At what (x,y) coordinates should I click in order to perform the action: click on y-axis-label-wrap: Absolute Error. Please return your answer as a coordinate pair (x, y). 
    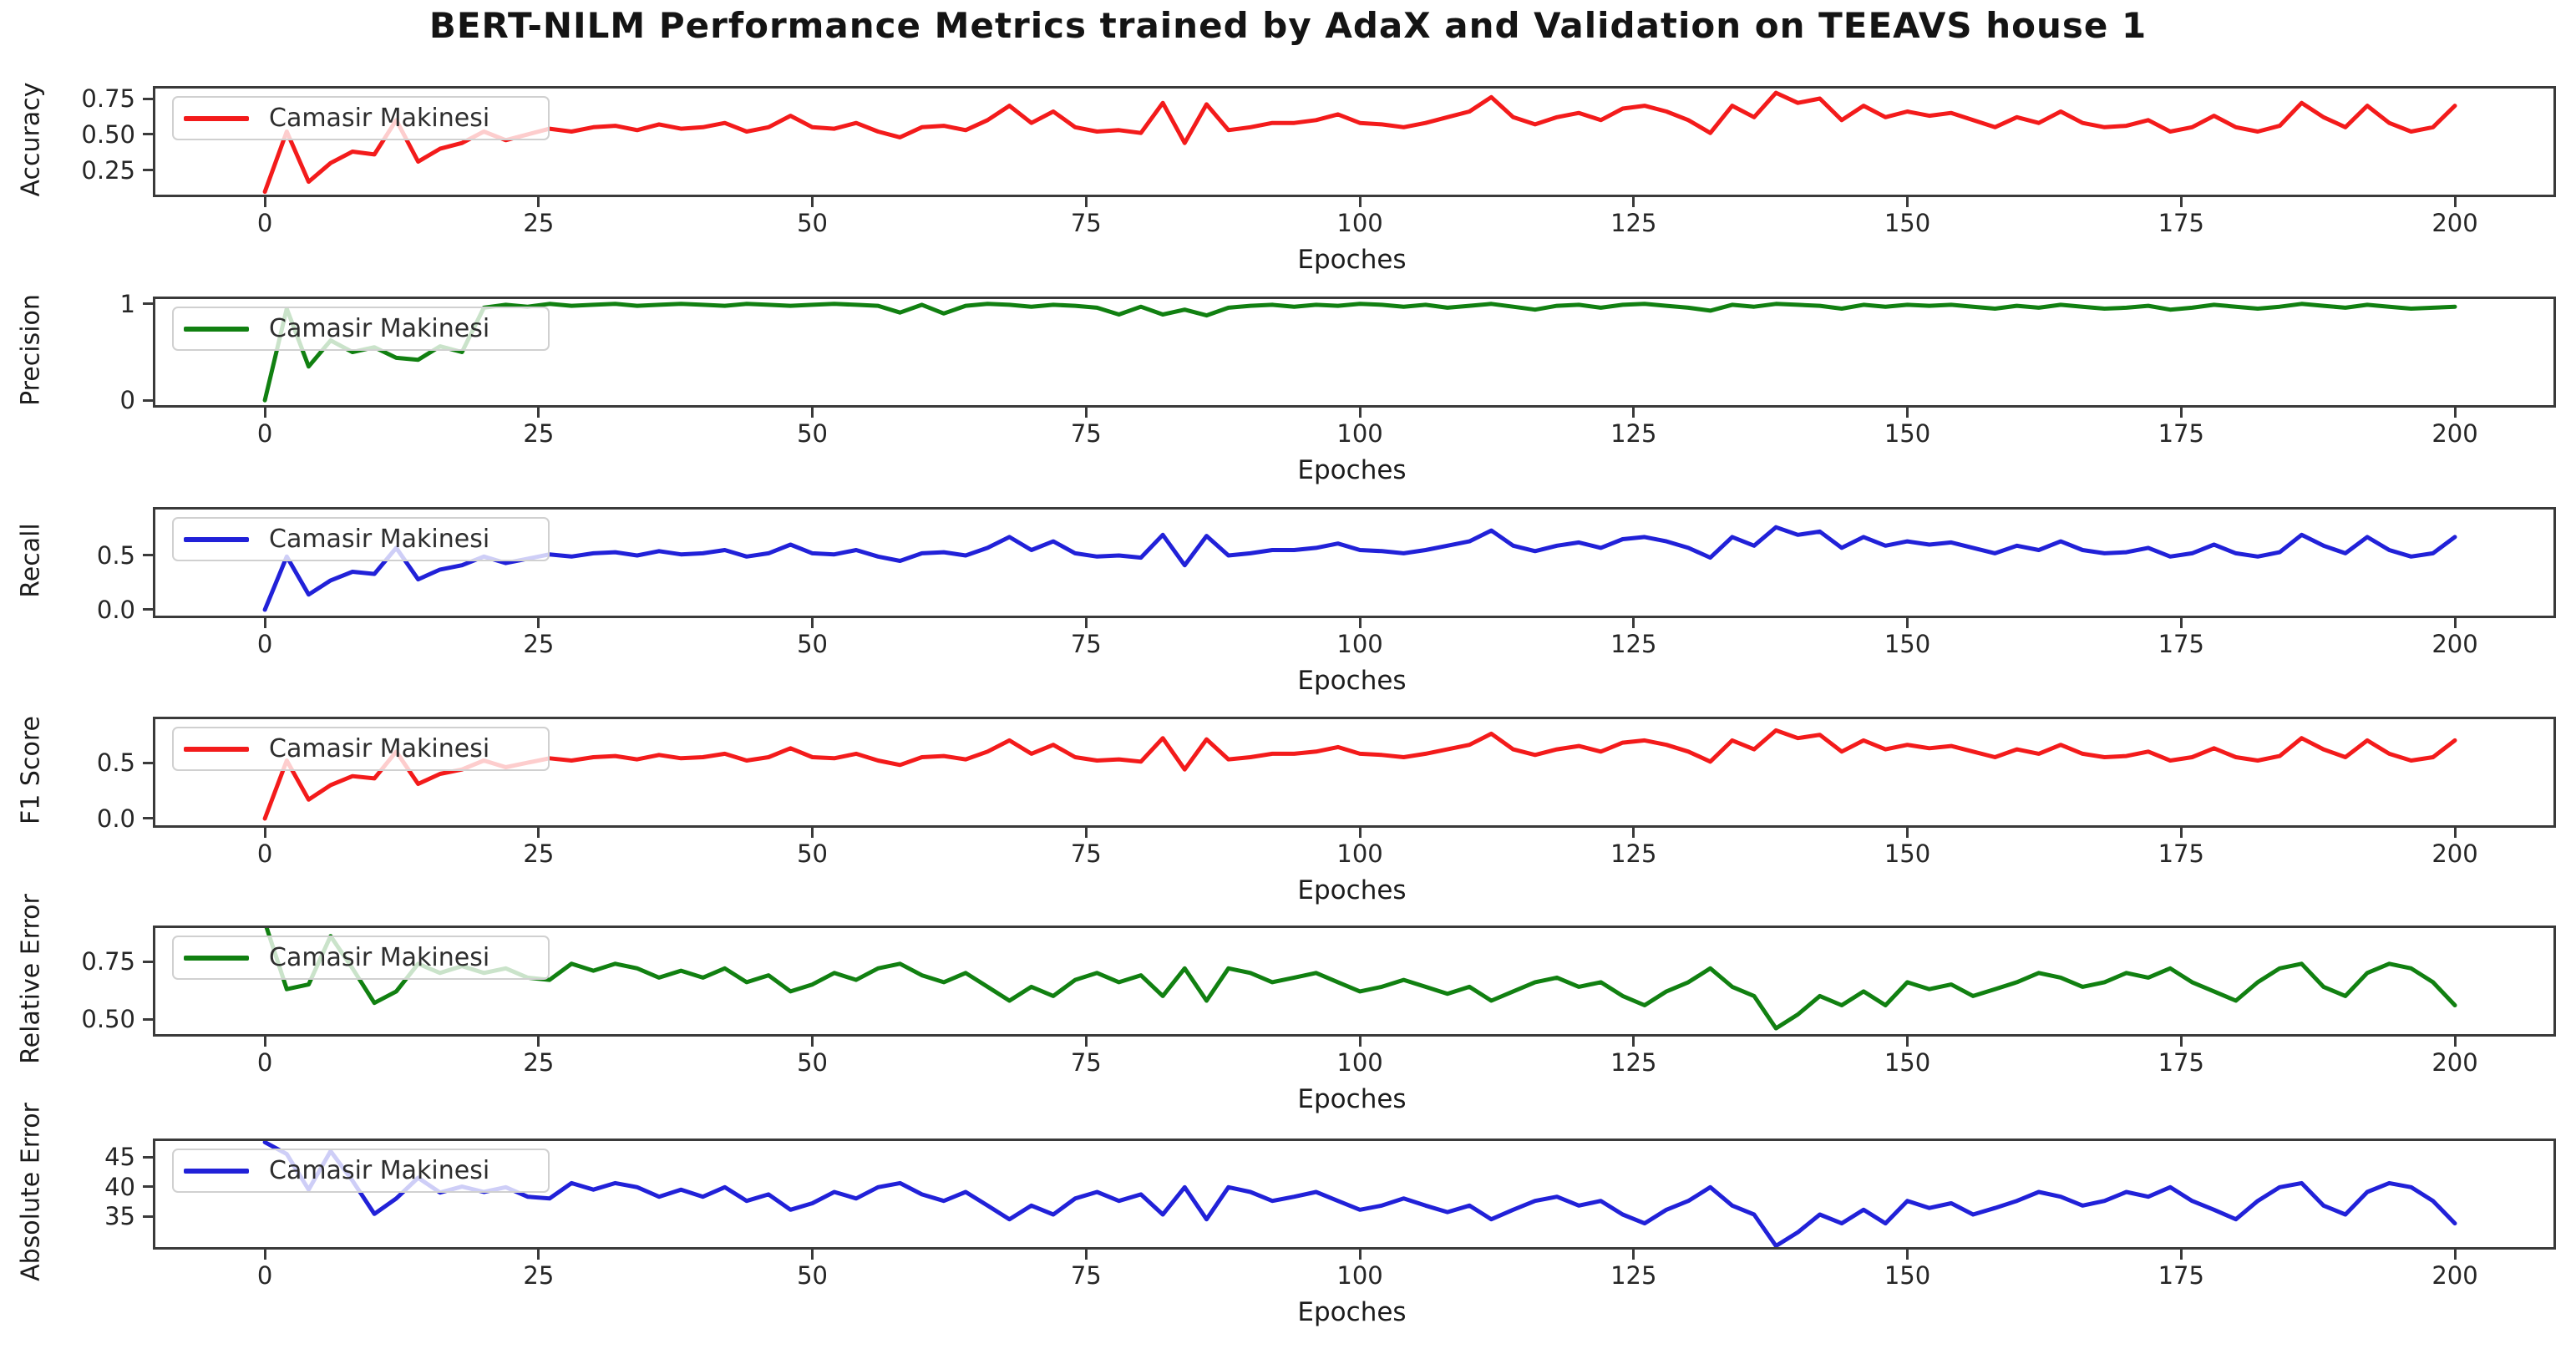
    Looking at the image, I should click on (31, 1192).